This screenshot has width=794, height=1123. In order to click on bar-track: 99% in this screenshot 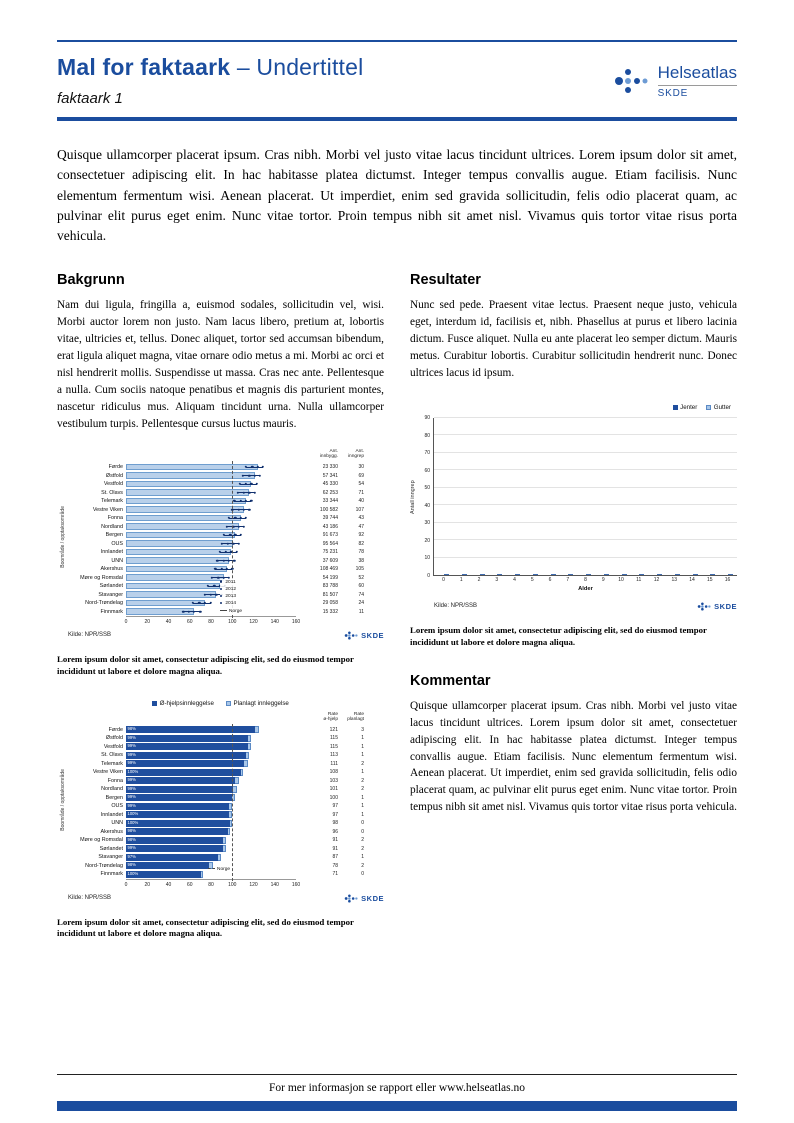, I will do `click(211, 798)`.